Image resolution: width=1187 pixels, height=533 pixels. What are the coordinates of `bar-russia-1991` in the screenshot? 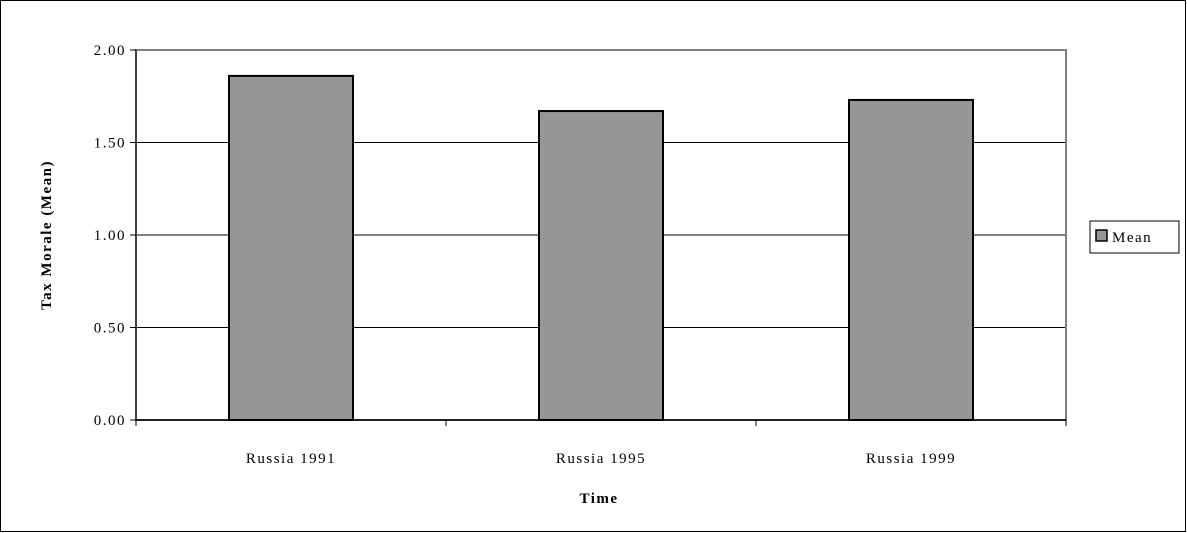 It's located at (291, 248).